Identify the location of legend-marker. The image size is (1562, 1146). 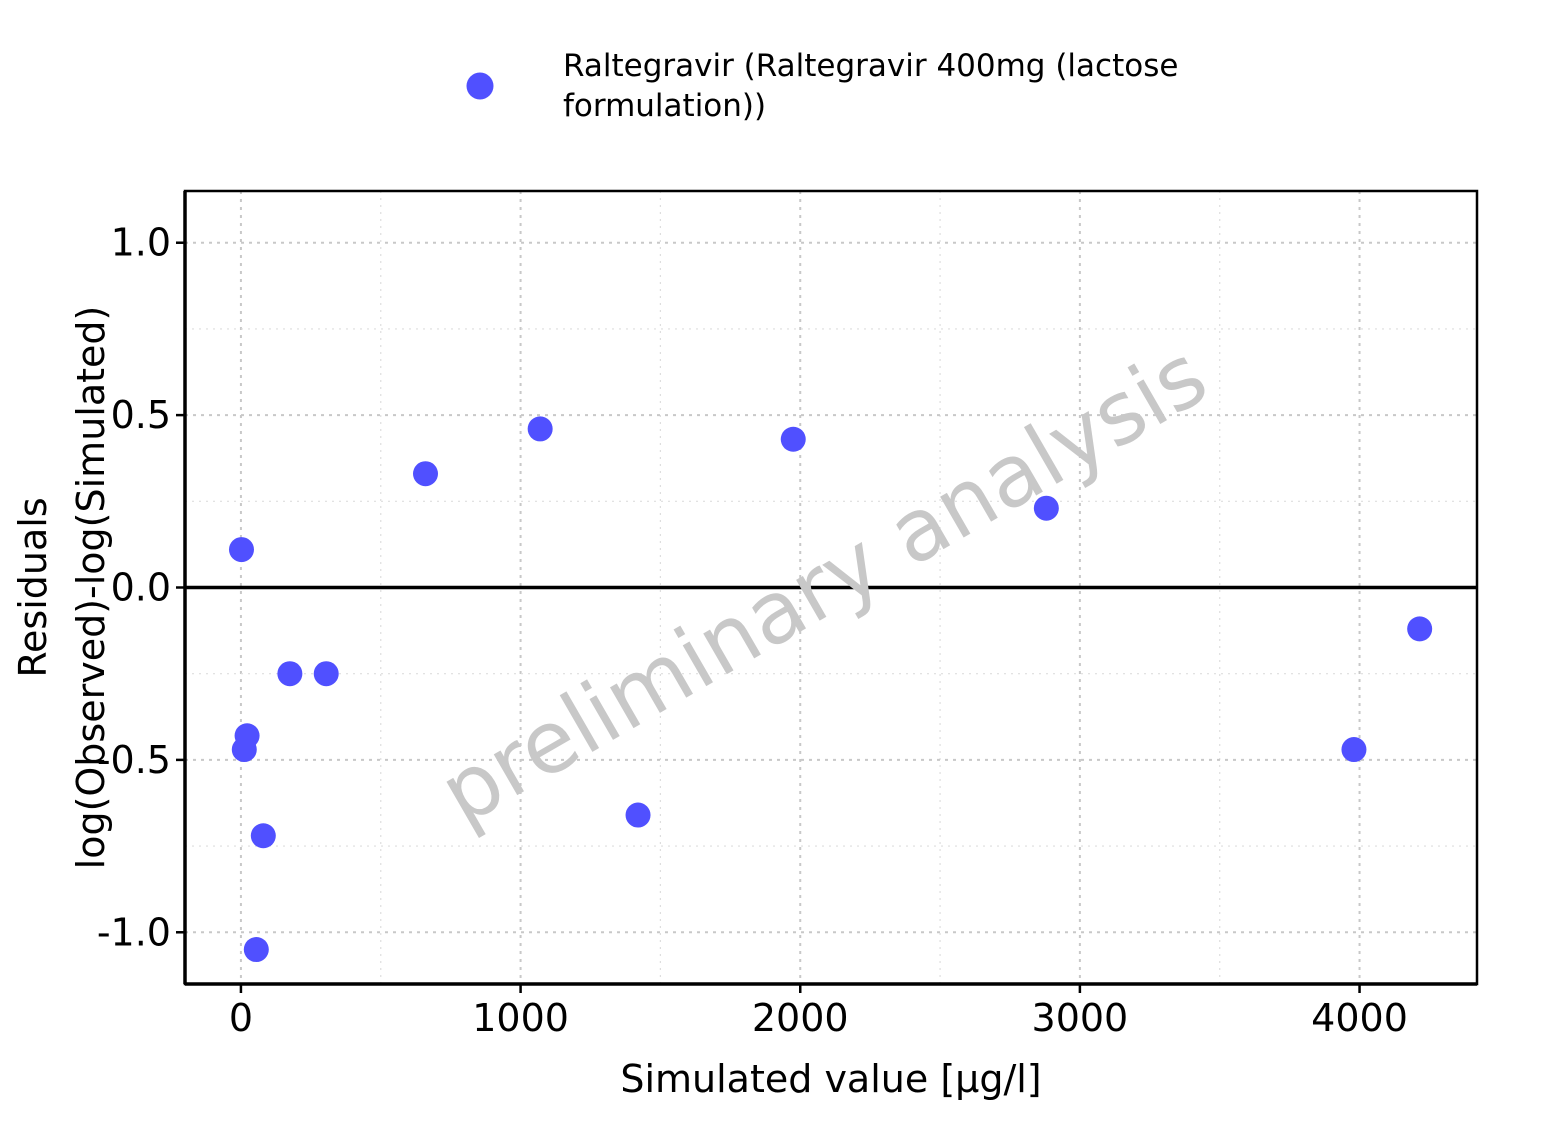
(480, 86).